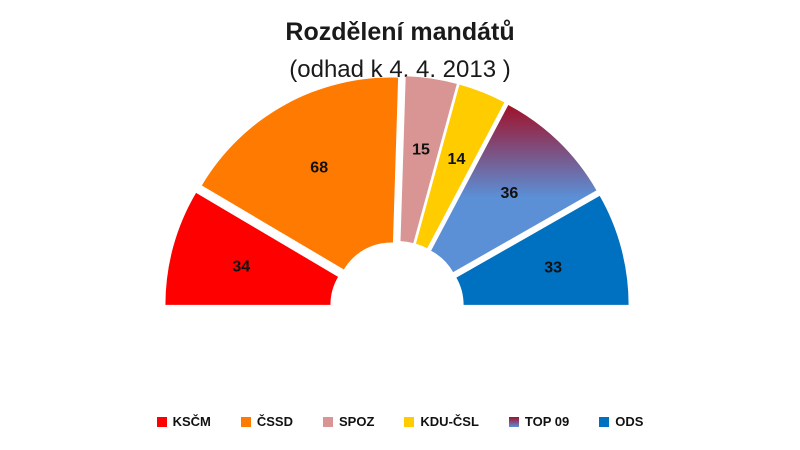  I want to click on legend-item-top-09: TOP 09, so click(539, 421).